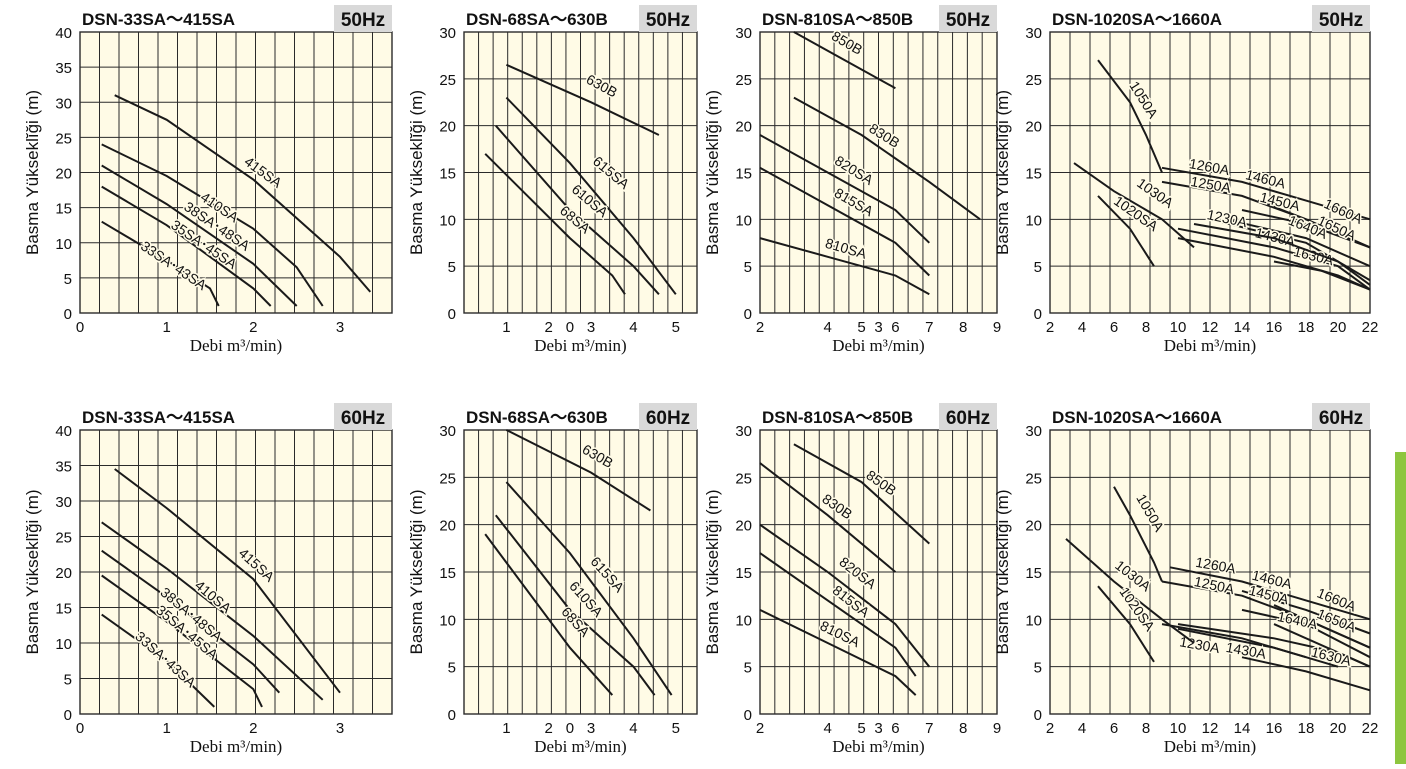  I want to click on chart-7-title: DSN-810SA～850B, so click(837, 417).